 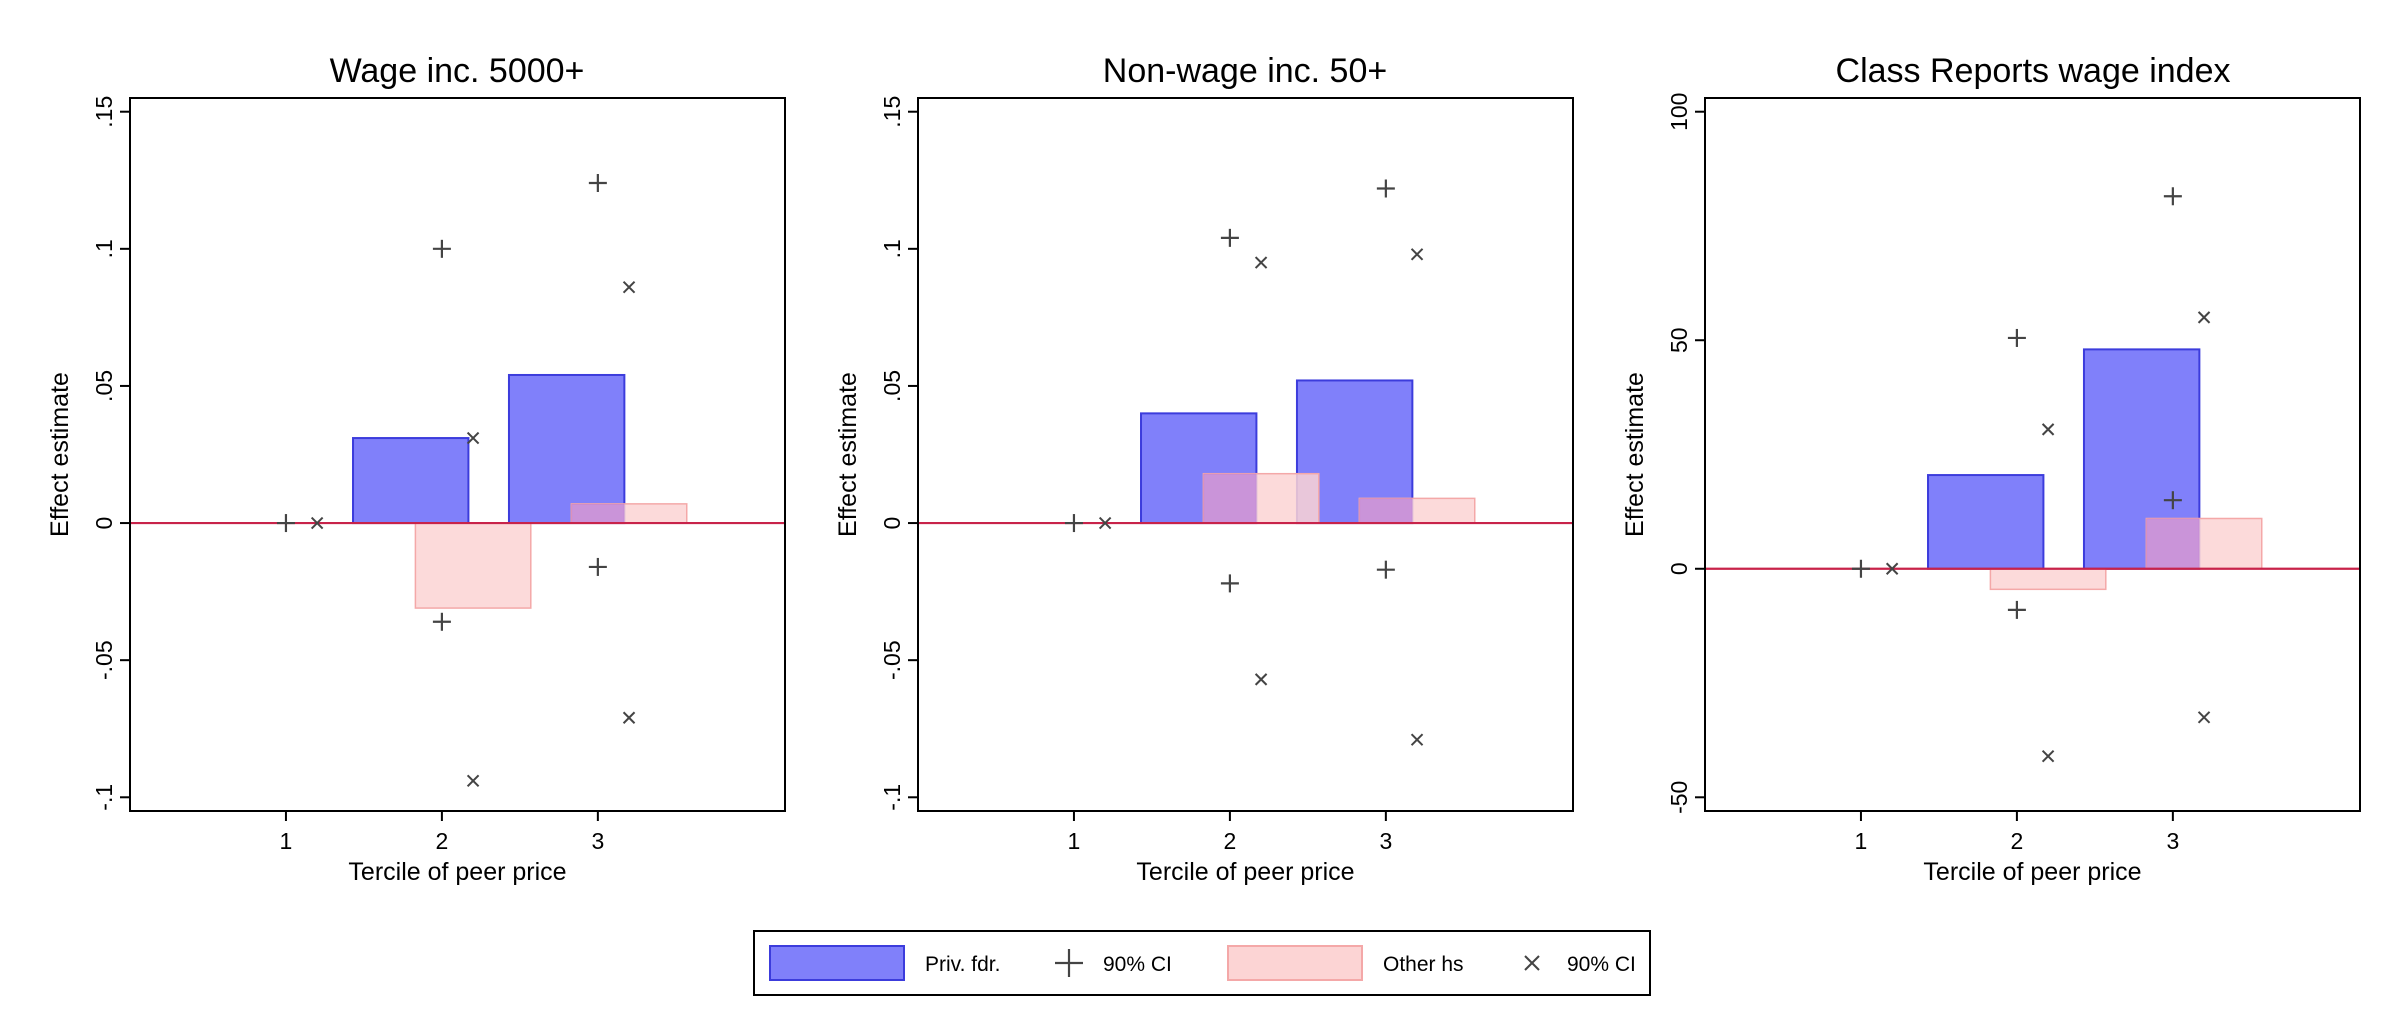 What do you see at coordinates (104, 660) in the screenshot?
I see `y-tick-label: -.05` at bounding box center [104, 660].